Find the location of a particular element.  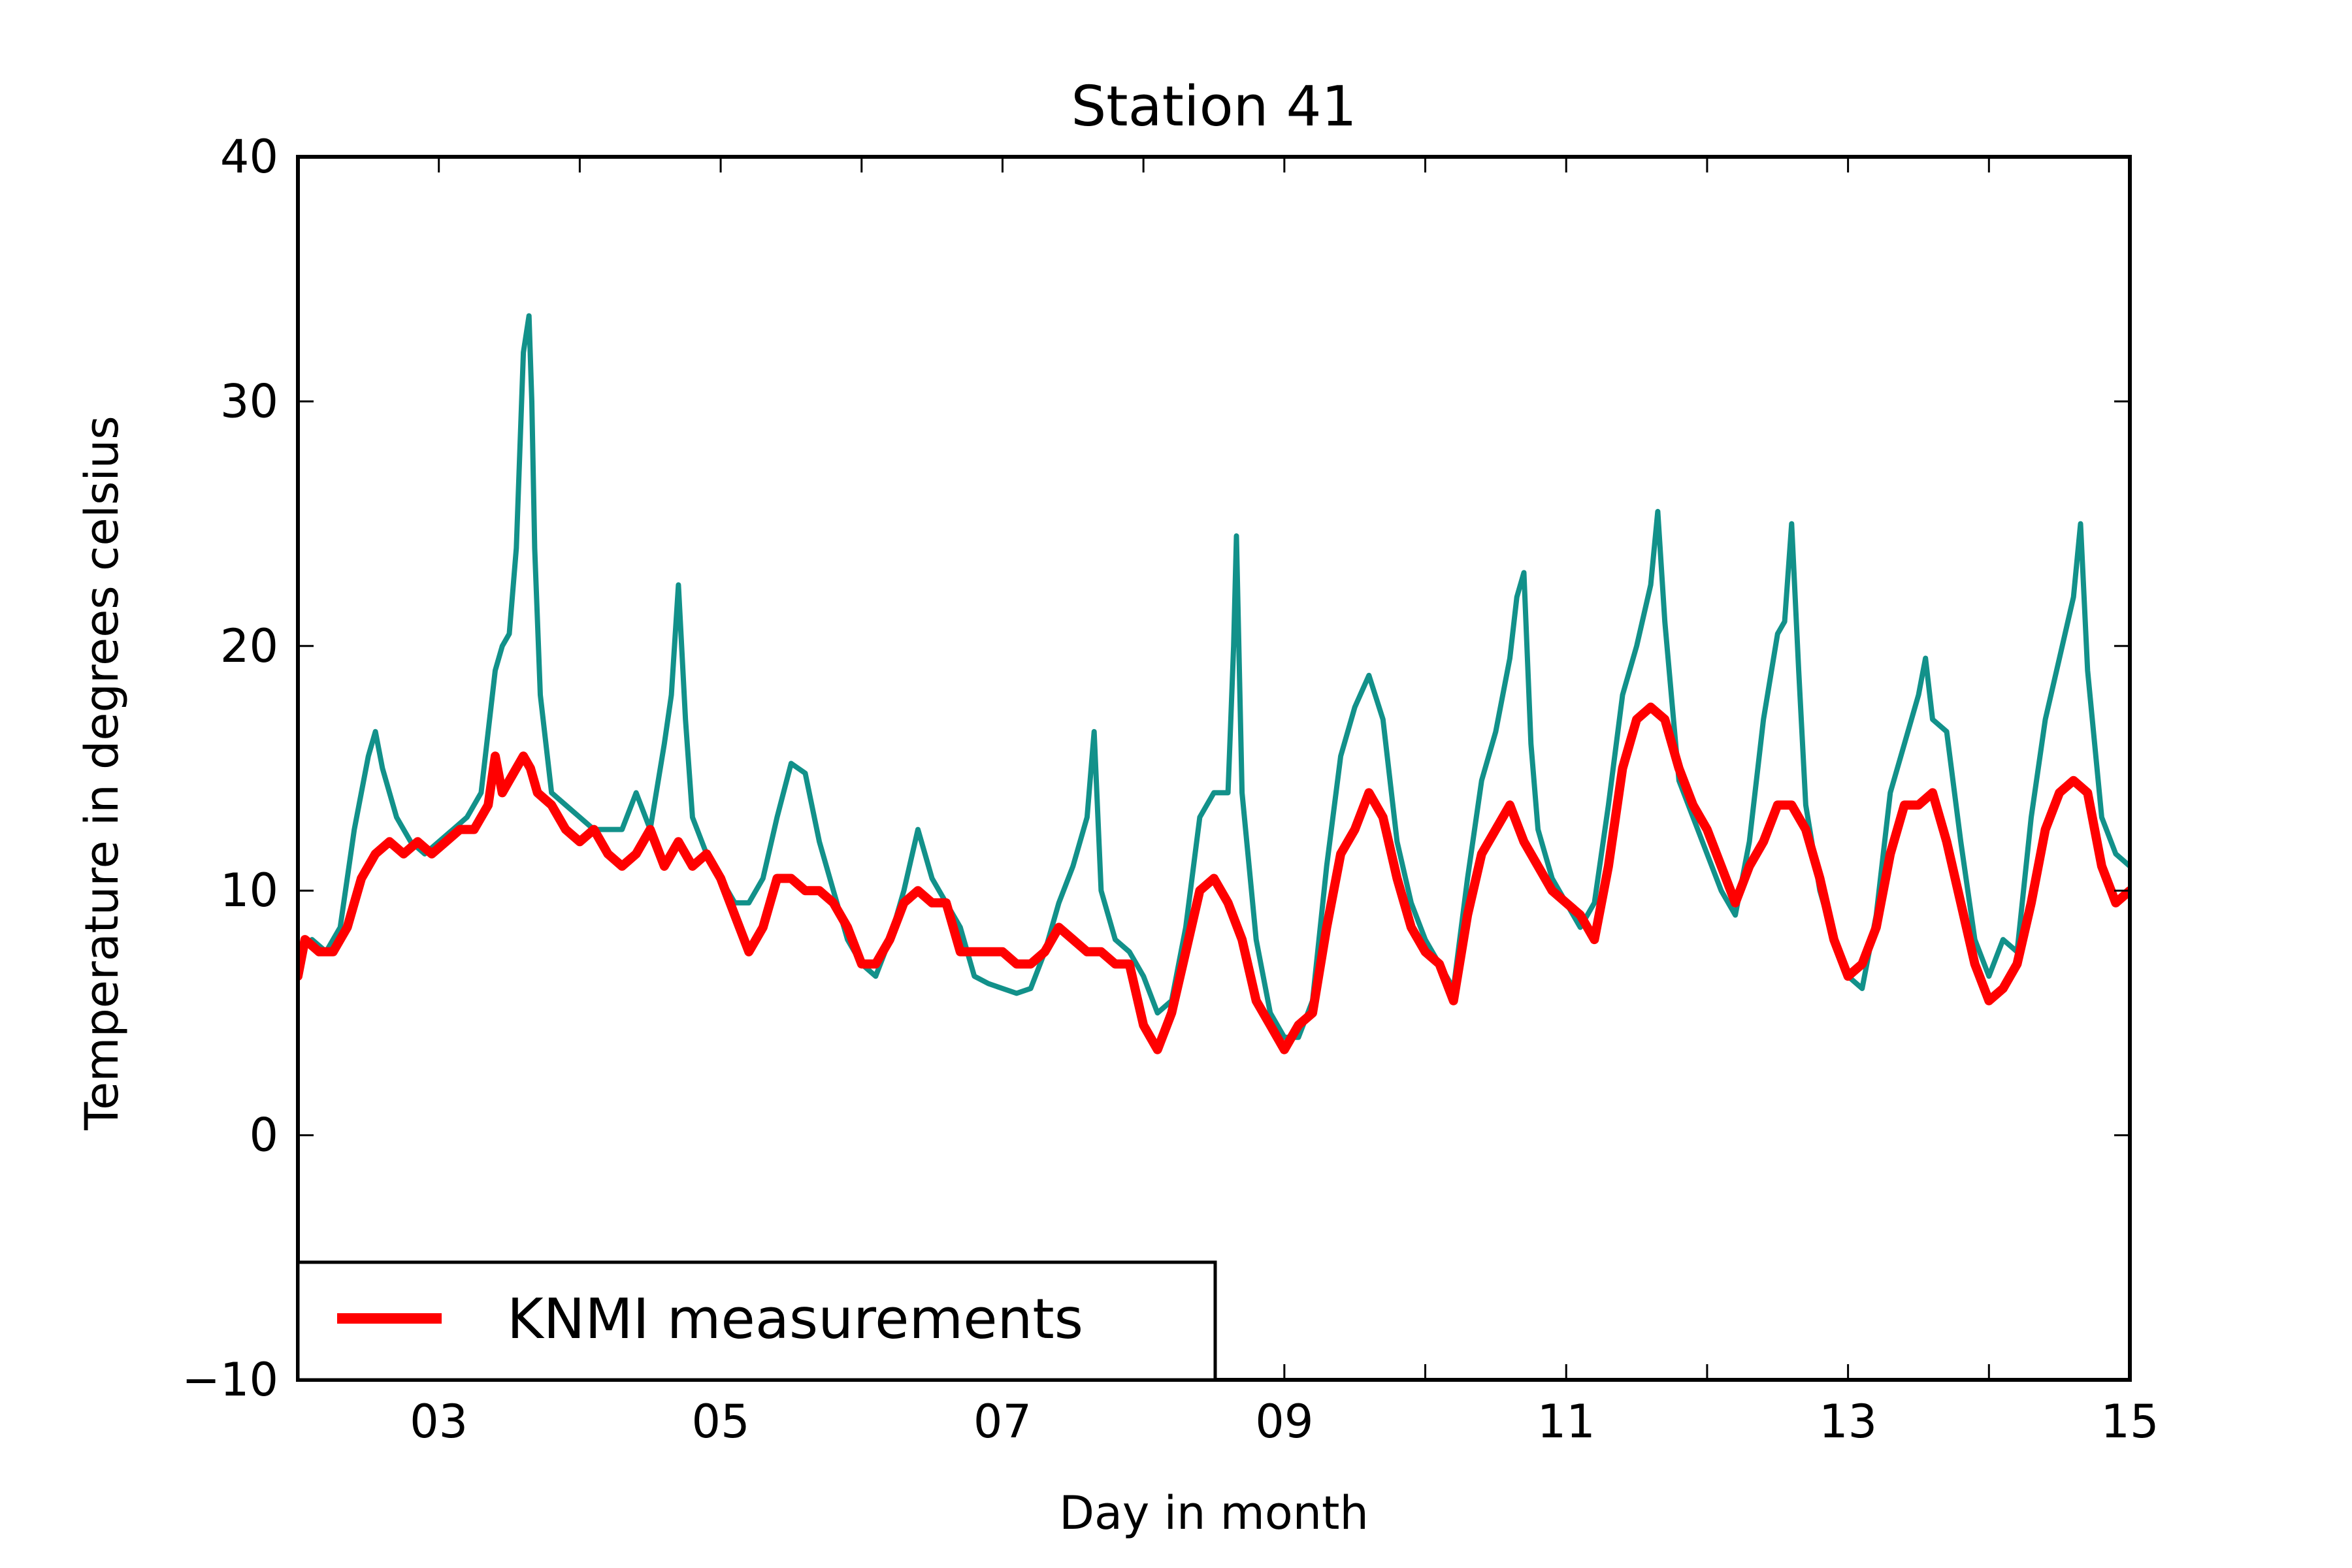

y-axis-label: Temperature in degrees celsius is located at coordinates (102, 773).